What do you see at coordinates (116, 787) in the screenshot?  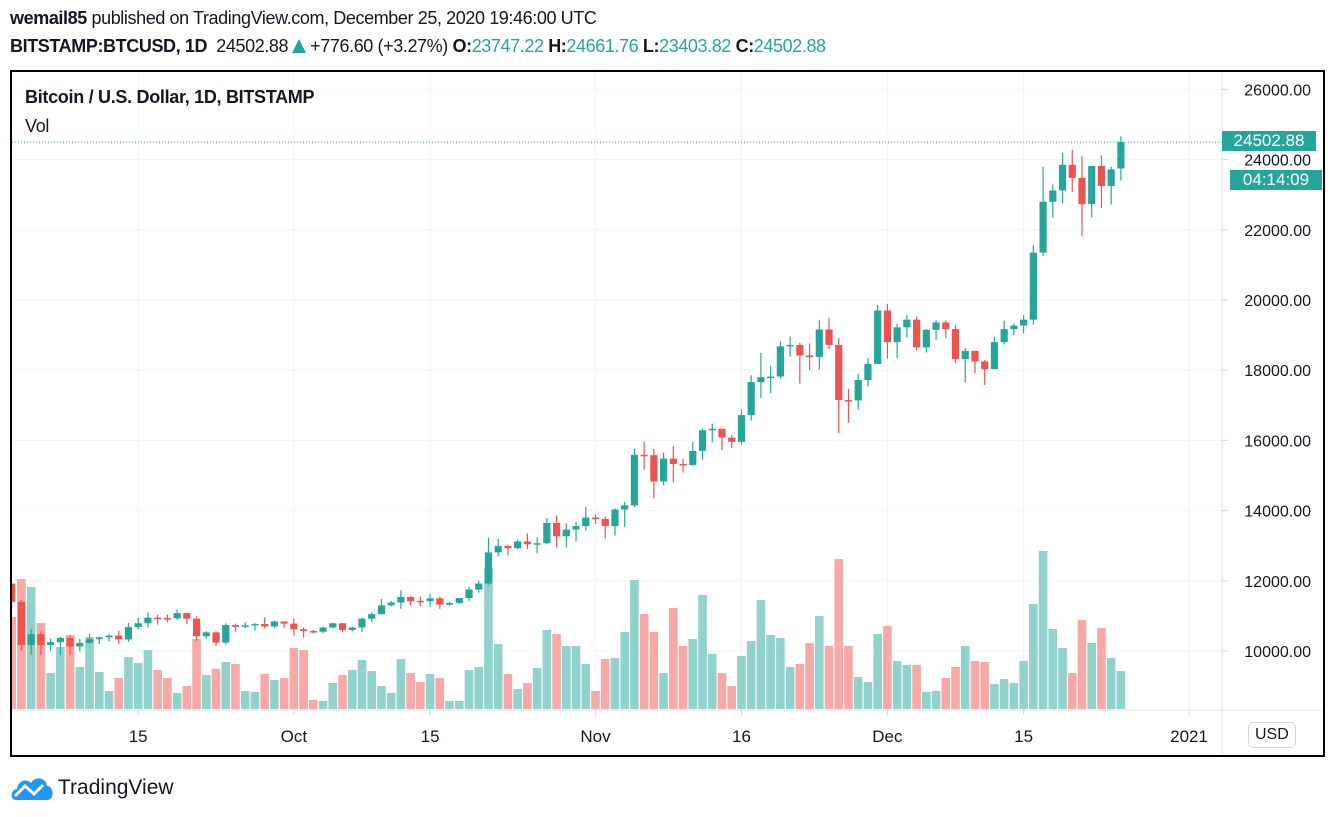 I see `brand-name: TradingView` at bounding box center [116, 787].